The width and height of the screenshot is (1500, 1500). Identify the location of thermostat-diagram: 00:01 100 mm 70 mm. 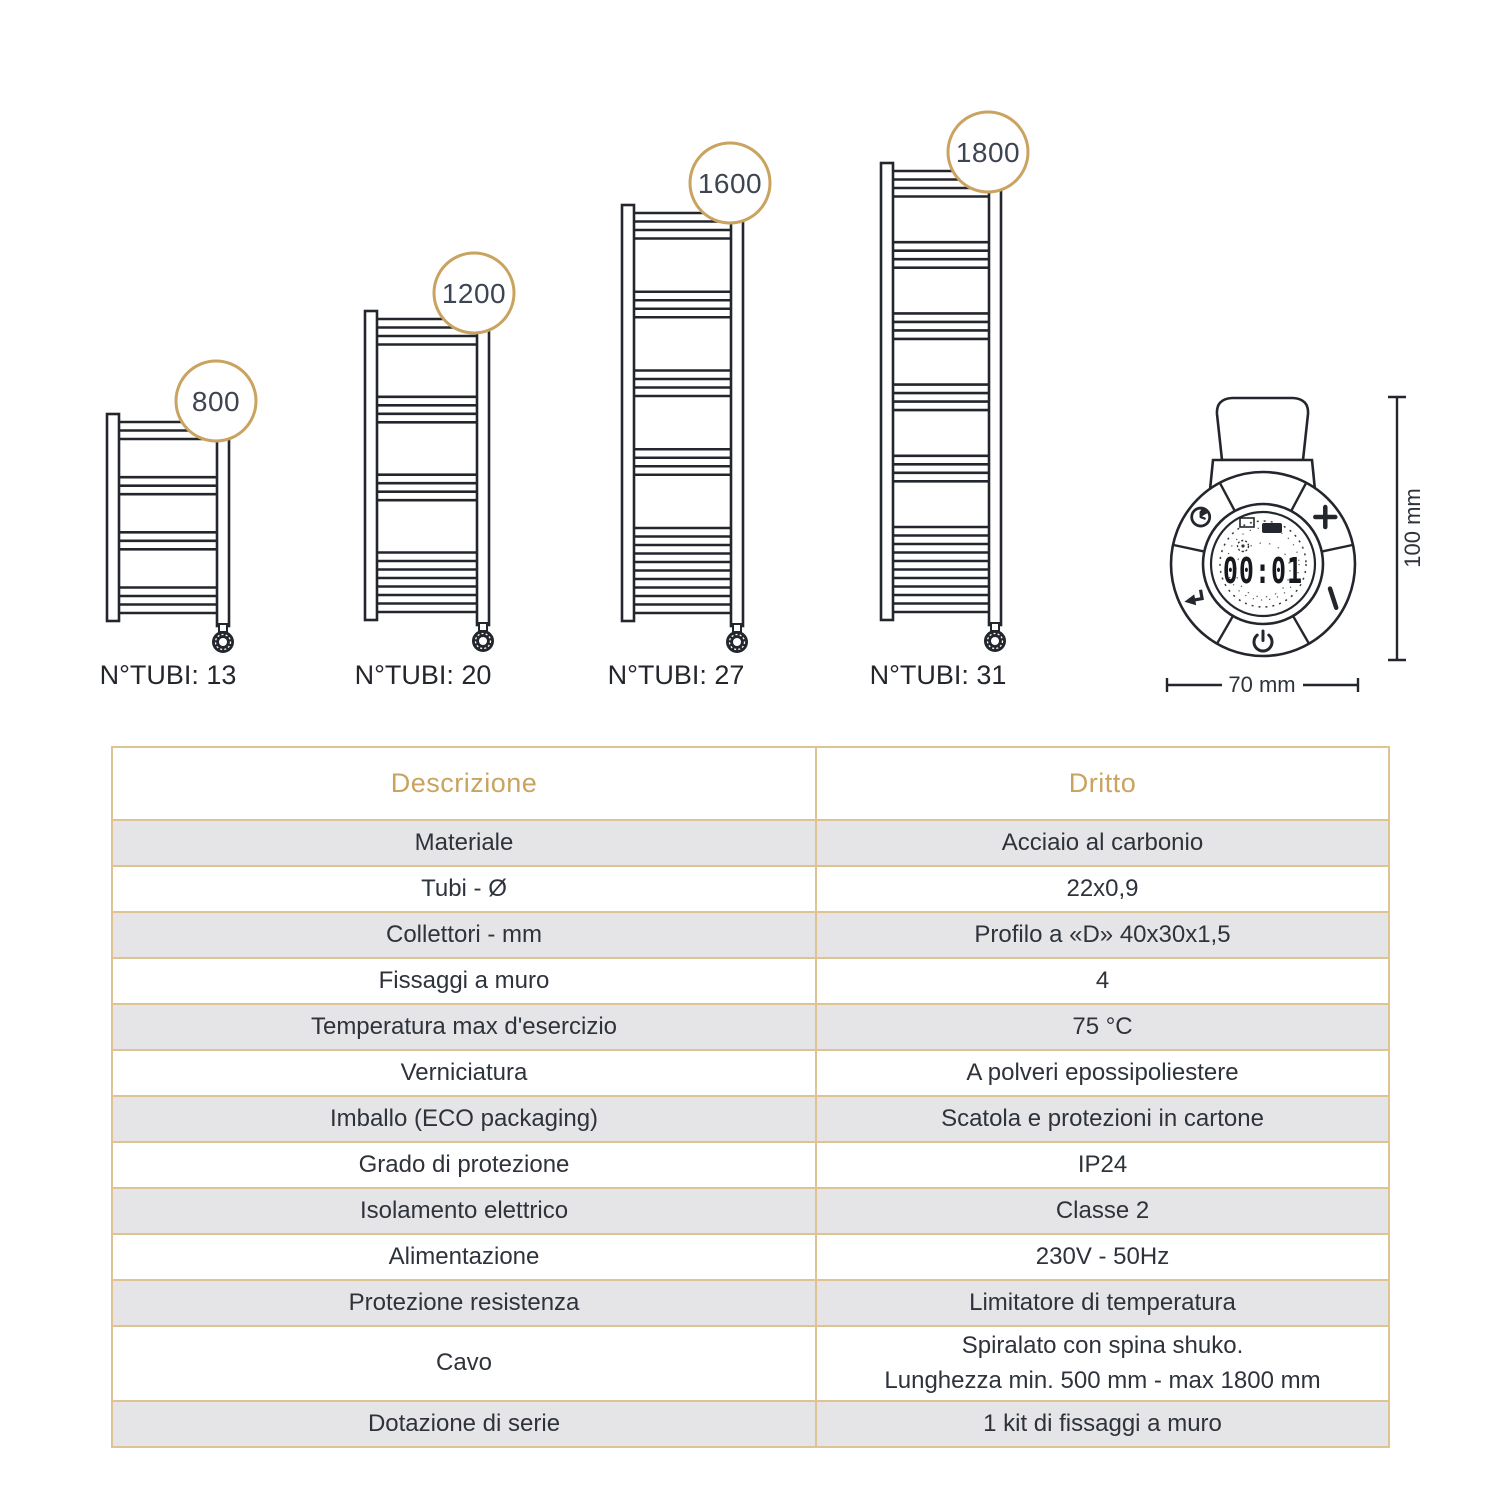
(1295, 546).